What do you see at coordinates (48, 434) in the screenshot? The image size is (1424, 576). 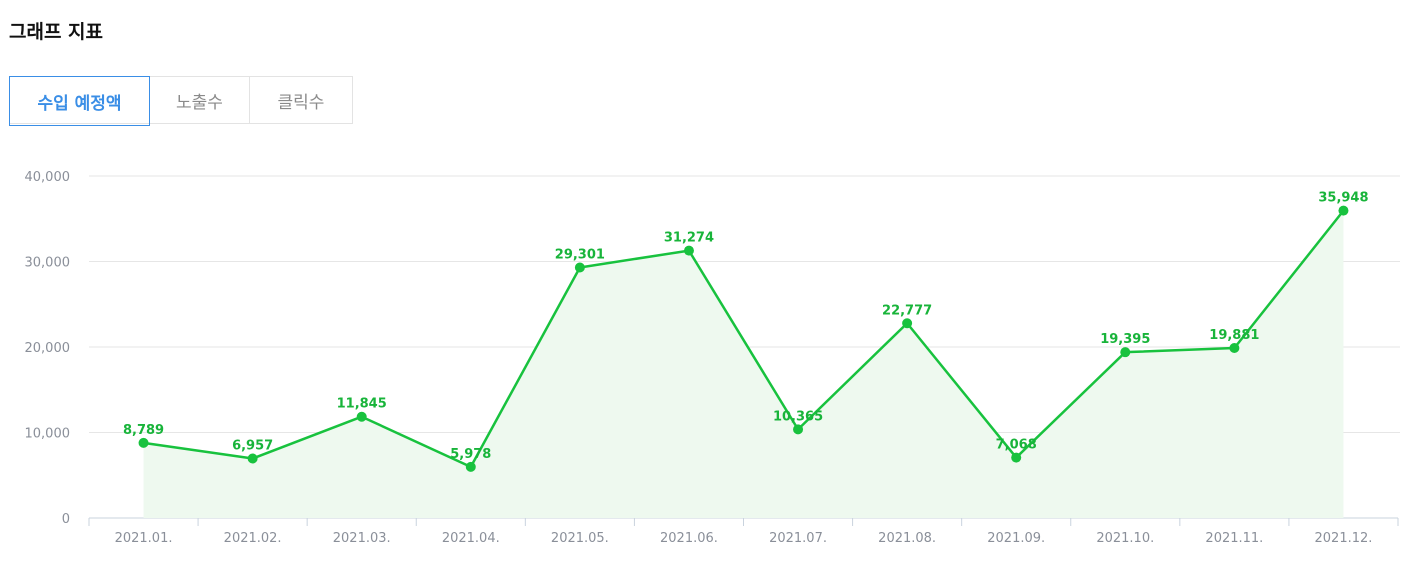 I see `y-tick-label: 10,000` at bounding box center [48, 434].